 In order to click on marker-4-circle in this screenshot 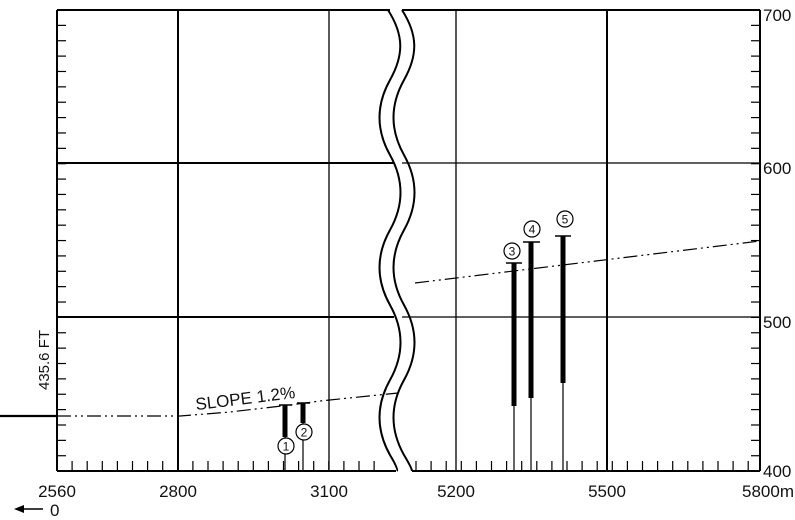, I will do `click(532, 229)`.